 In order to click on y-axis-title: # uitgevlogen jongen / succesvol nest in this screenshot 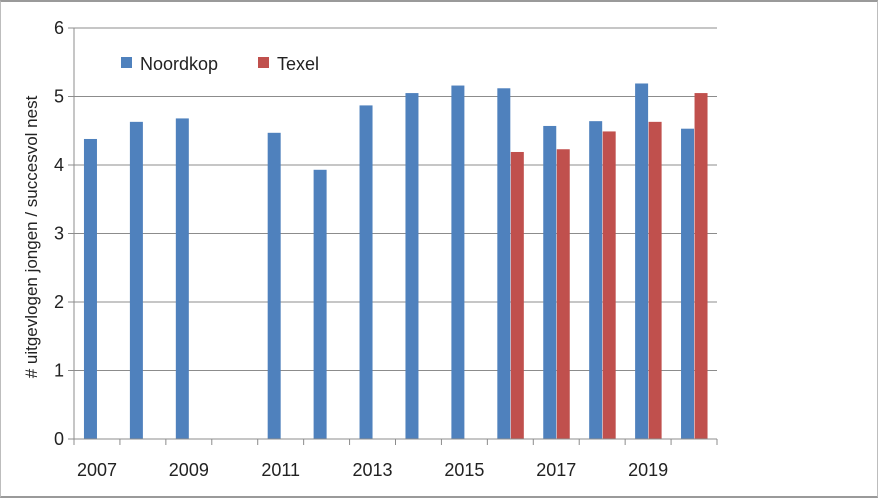, I will do `click(31, 236)`.